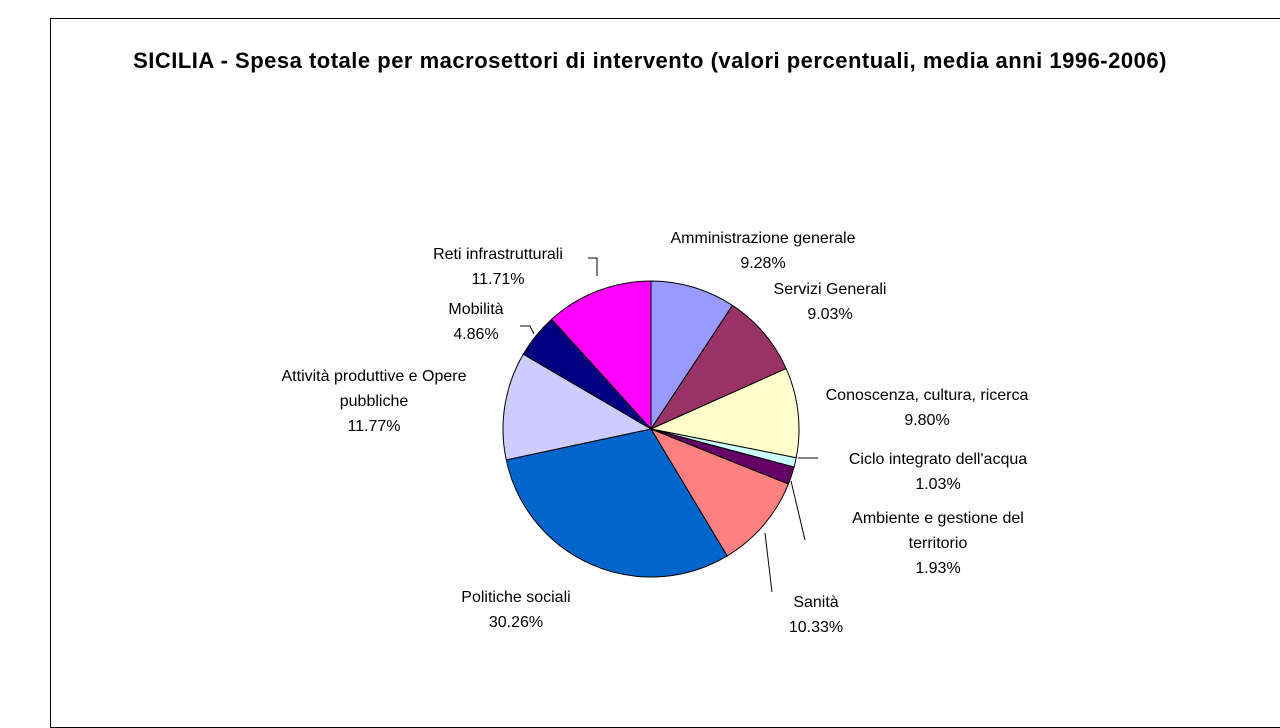 The width and height of the screenshot is (1280, 728). What do you see at coordinates (516, 597) in the screenshot?
I see `label-name: Politiche sociali` at bounding box center [516, 597].